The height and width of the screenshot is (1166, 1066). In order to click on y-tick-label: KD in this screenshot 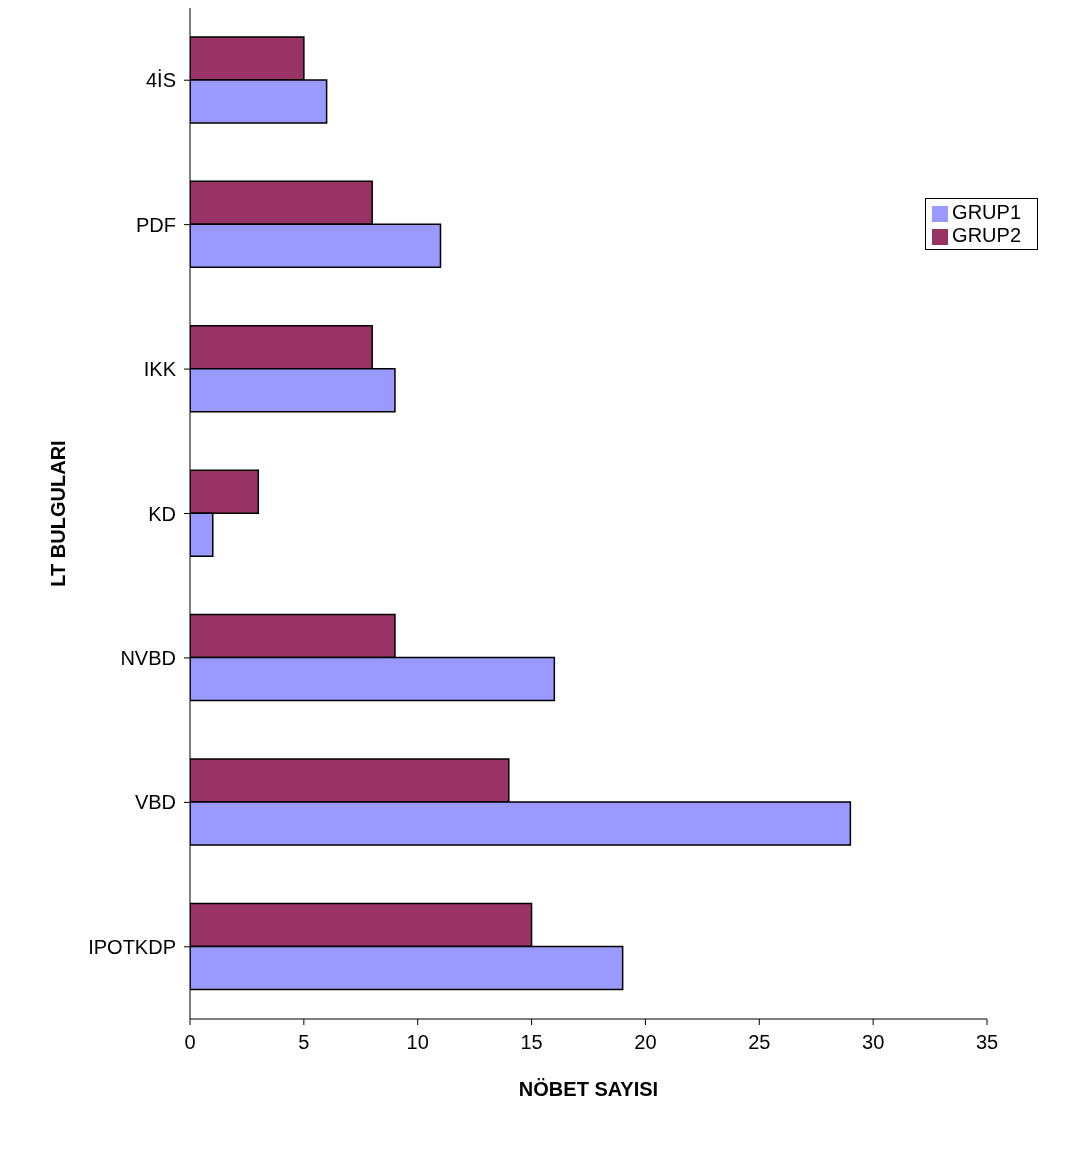, I will do `click(162, 513)`.